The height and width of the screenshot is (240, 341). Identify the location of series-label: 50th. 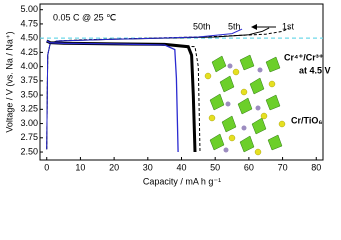
(202, 26).